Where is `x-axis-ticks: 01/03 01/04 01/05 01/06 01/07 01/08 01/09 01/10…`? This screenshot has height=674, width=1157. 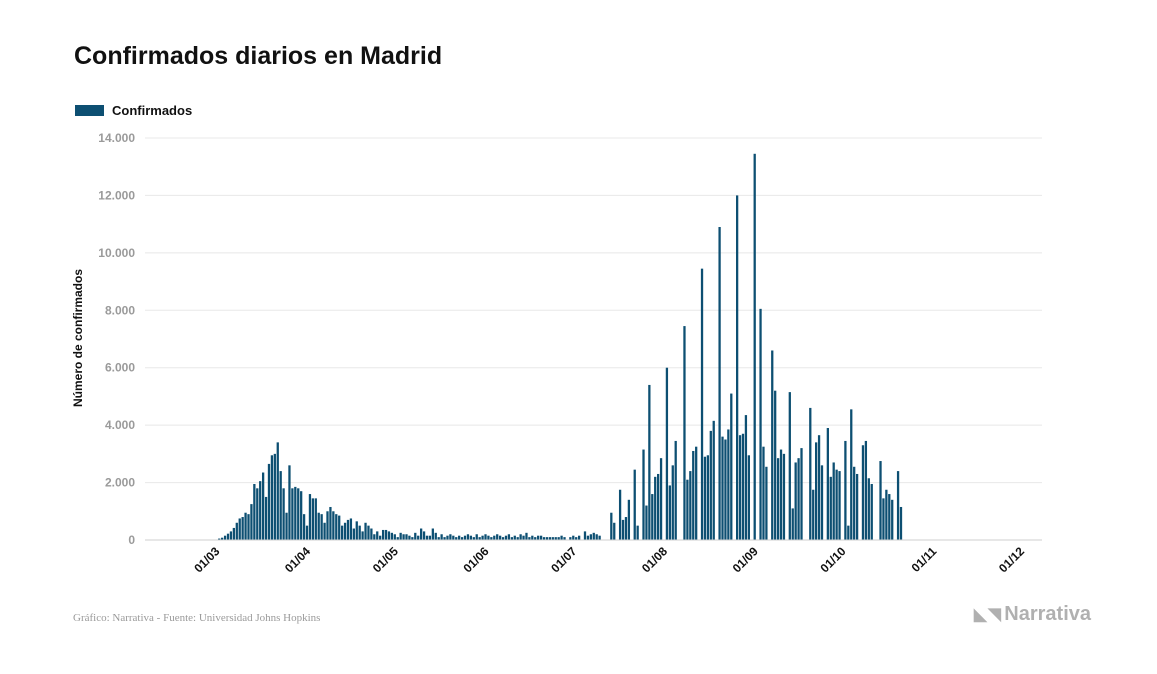 x-axis-ticks: 01/03 01/04 01/05 01/06 01/07 01/08 01/09 01/10… is located at coordinates (609, 559).